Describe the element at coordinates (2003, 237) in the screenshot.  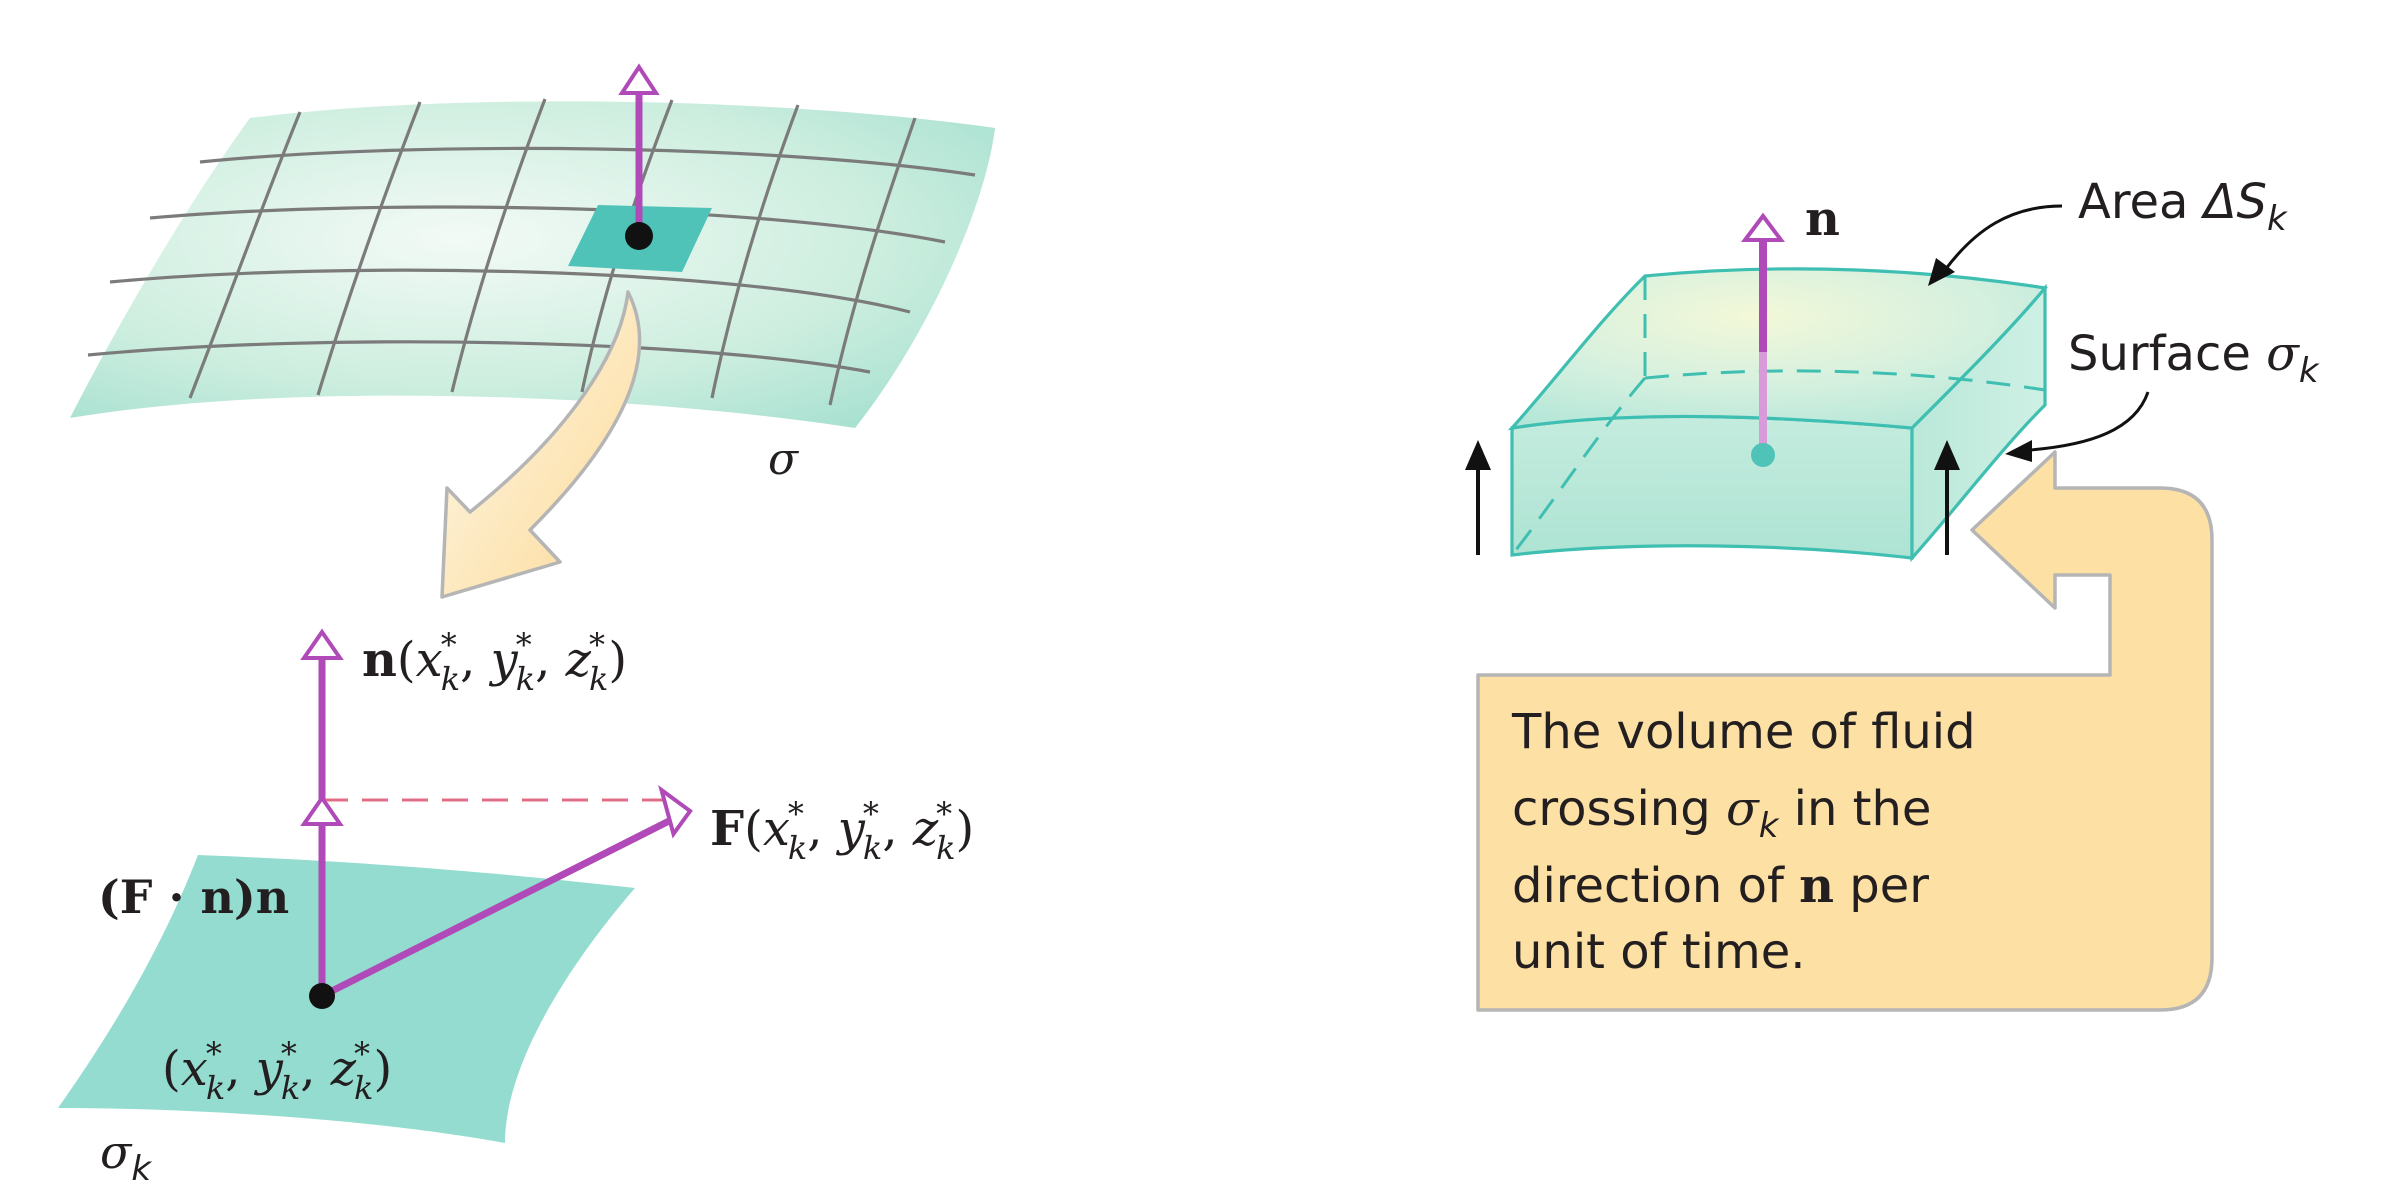
I see `area-pointer` at that location.